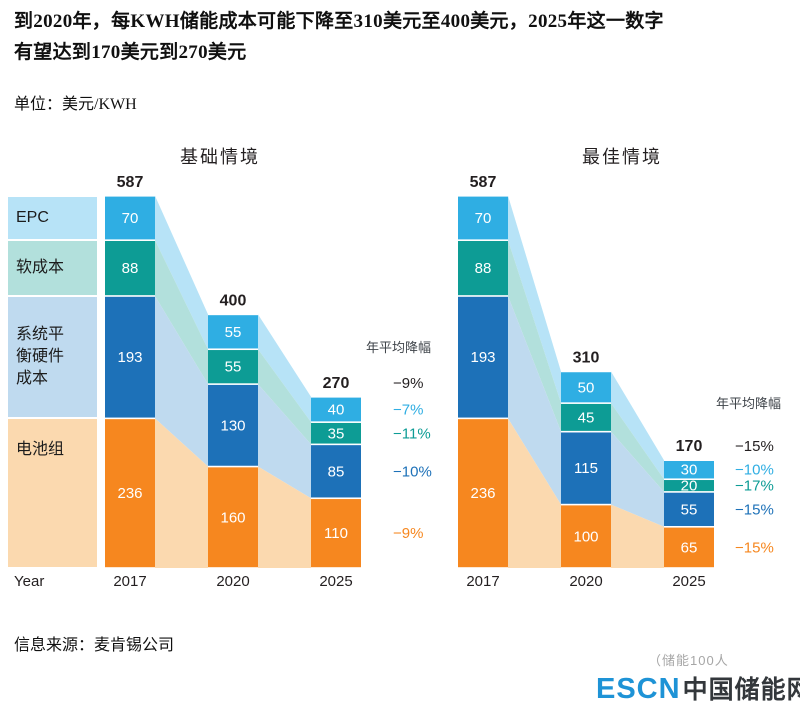  Describe the element at coordinates (754, 486) in the screenshot. I see `segment-decline: −17%` at that location.